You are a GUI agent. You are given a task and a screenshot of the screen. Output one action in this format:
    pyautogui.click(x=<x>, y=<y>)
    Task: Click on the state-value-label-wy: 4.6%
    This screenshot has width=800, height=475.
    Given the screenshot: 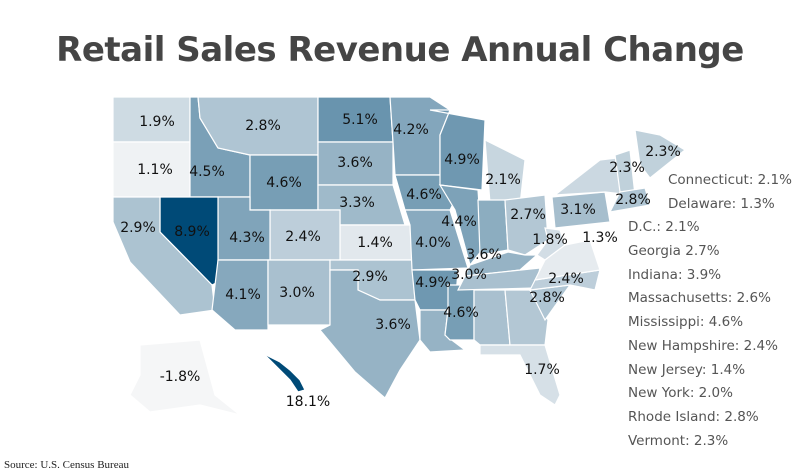 What is the action you would take?
    pyautogui.click(x=284, y=183)
    